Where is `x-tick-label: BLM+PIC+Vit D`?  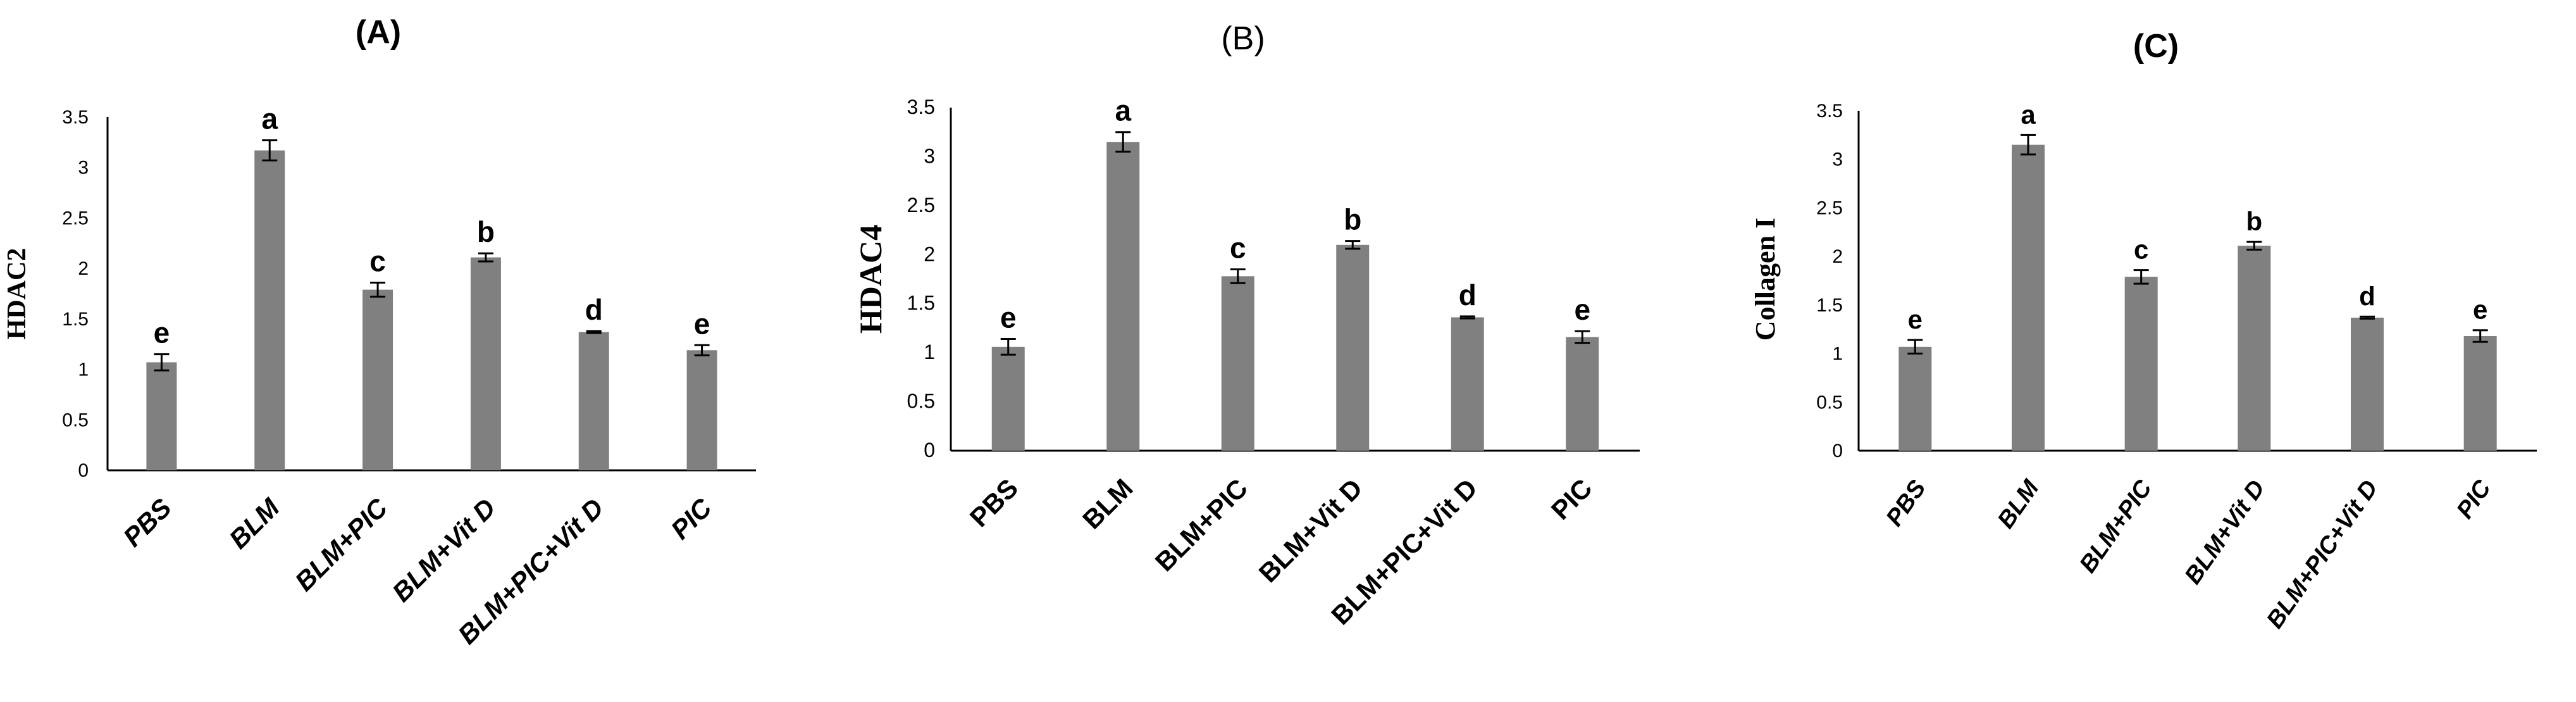
x-tick-label: BLM+PIC+Vit D is located at coordinates (2322, 554).